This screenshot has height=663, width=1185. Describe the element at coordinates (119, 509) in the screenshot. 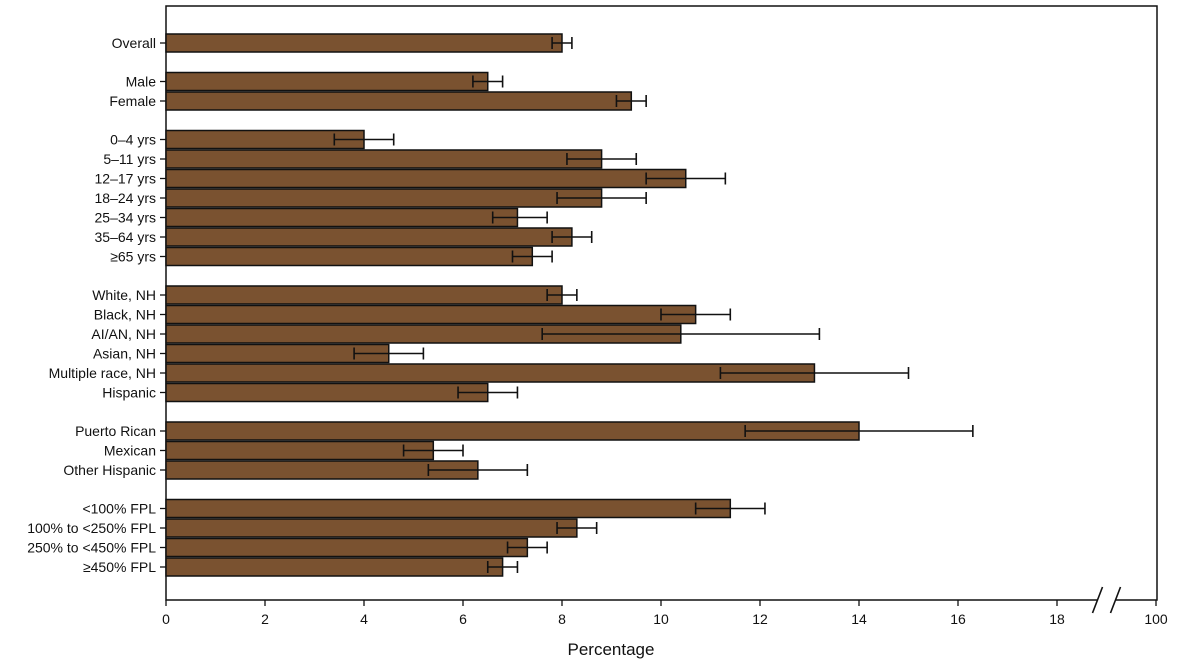

I see `category-label: <100% FPL` at that location.